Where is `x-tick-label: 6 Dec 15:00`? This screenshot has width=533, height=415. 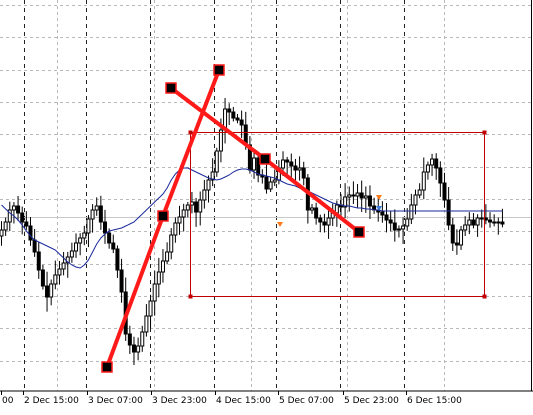 x-tick-label: 6 Dec 15:00 is located at coordinates (434, 401).